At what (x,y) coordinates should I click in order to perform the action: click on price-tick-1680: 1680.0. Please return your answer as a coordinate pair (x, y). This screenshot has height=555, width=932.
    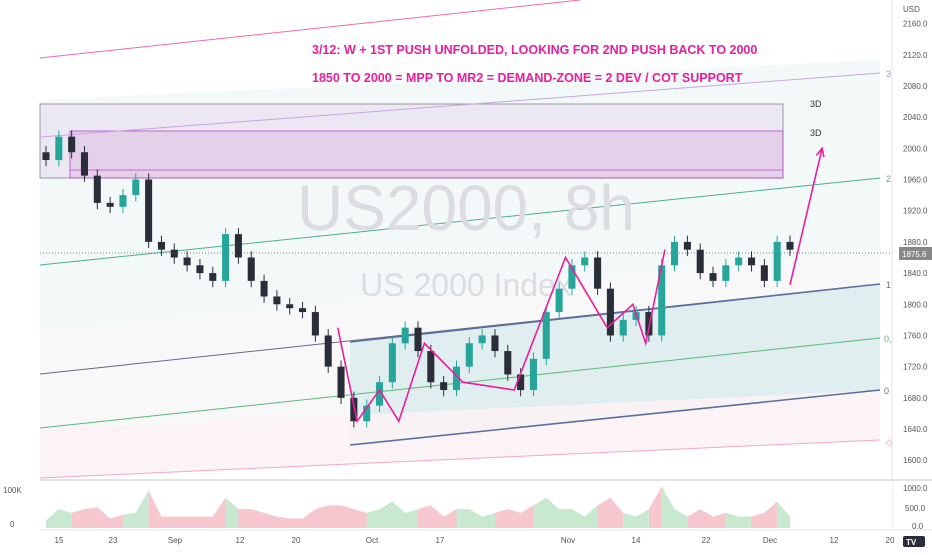
    Looking at the image, I should click on (915, 398).